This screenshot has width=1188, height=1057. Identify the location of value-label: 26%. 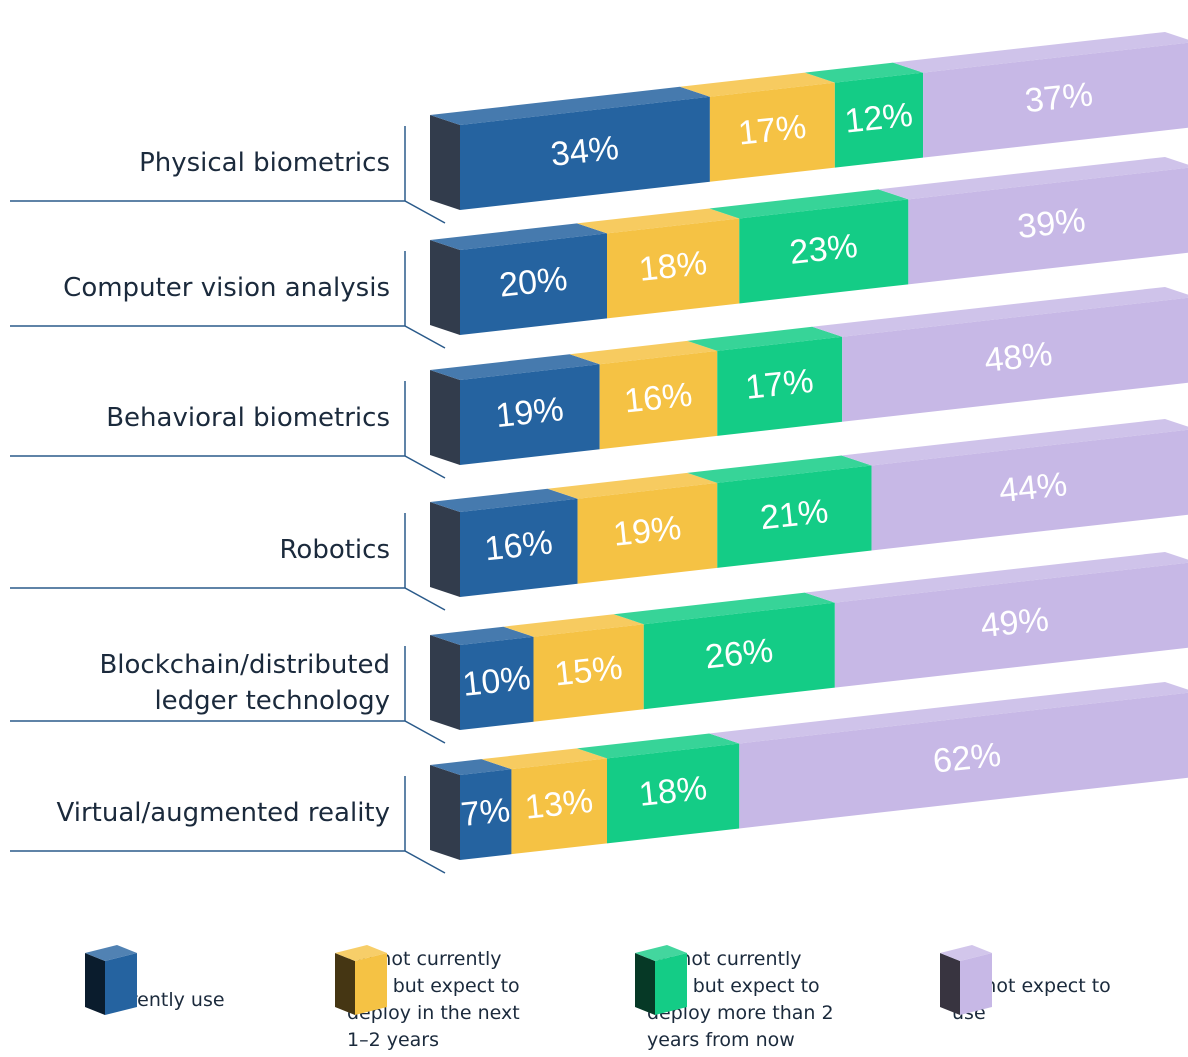
(739, 653).